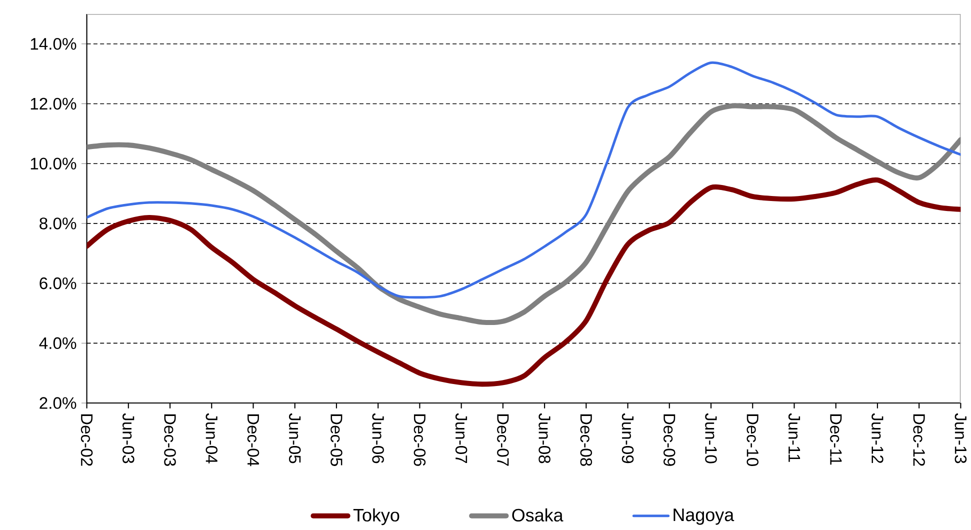  I want to click on legend-label: Tokyo, so click(376, 517).